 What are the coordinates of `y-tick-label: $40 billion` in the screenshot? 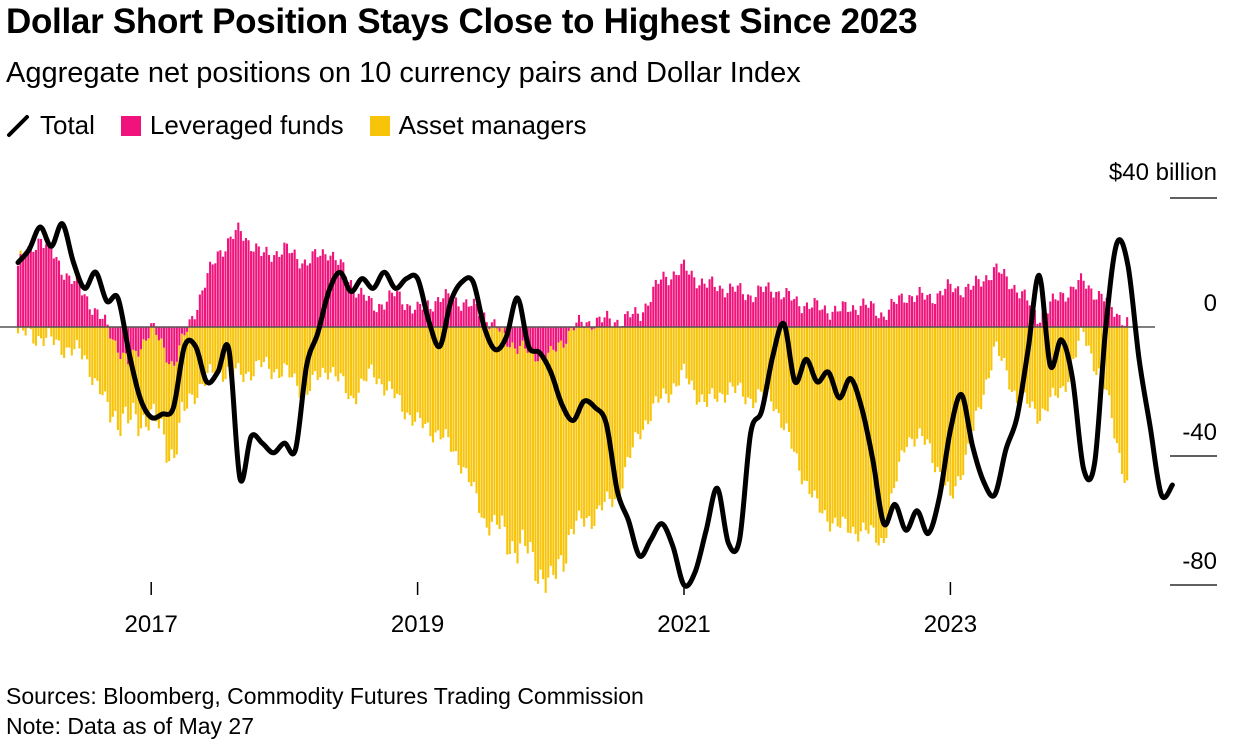 It's located at (1163, 172).